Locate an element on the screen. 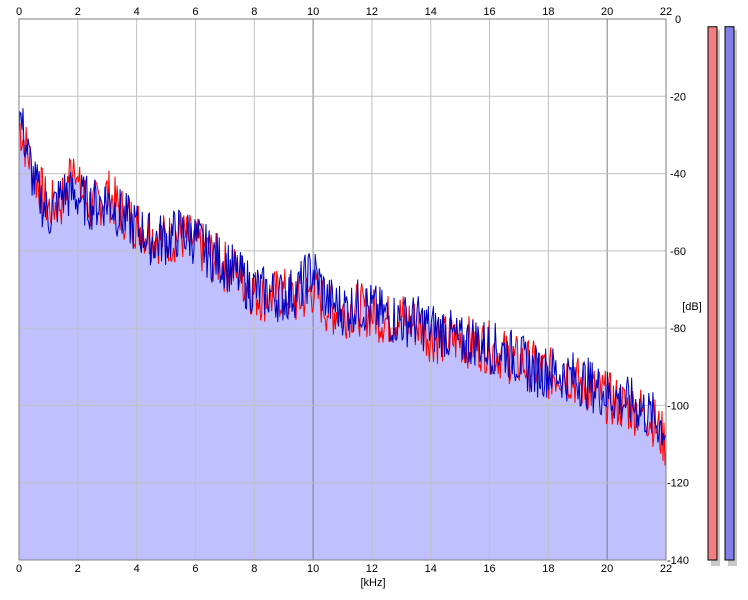 Image resolution: width=748 pixels, height=600 pixels. x-tick-label-top: 2 is located at coordinates (78, 12).